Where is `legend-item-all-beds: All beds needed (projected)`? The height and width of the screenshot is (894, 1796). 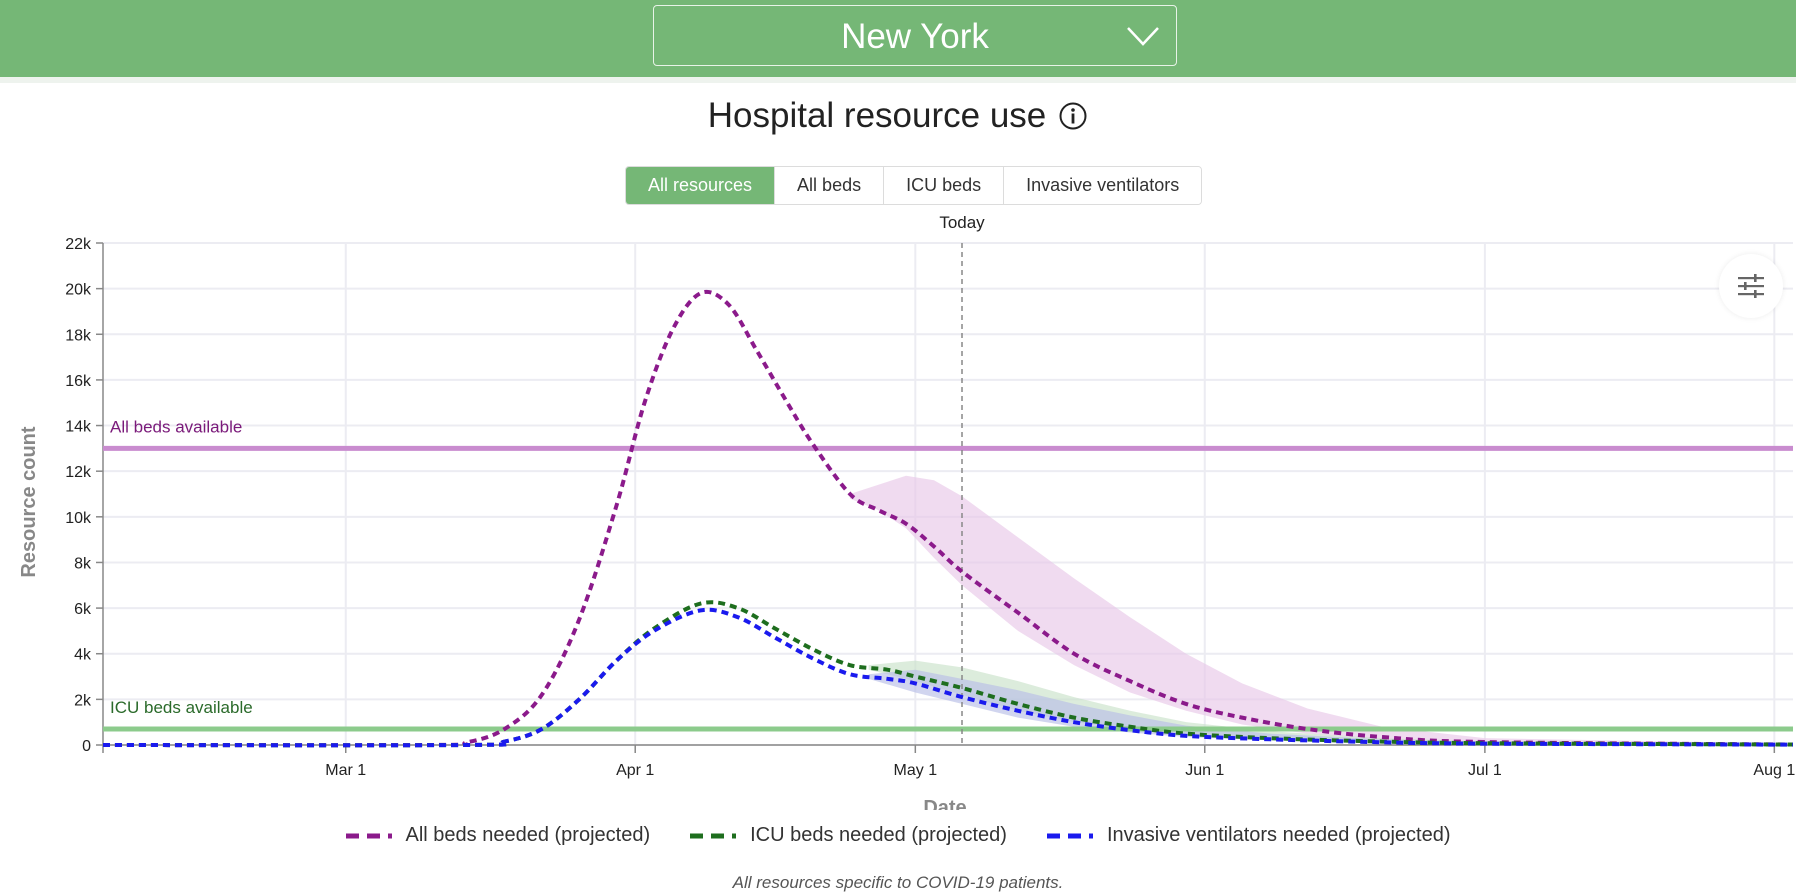 legend-item-all-beds: All beds needed (projected) is located at coordinates (498, 835).